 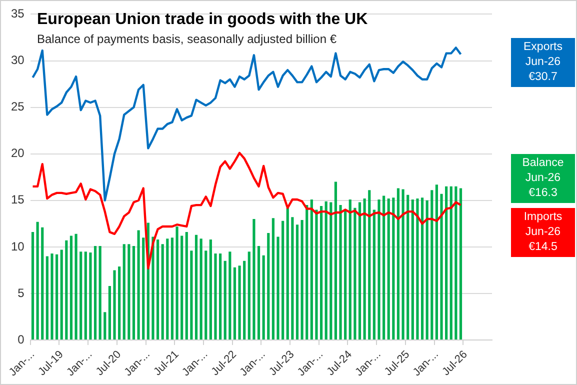 I want to click on text: Jun-26 €14.5, so click(x=543, y=239).